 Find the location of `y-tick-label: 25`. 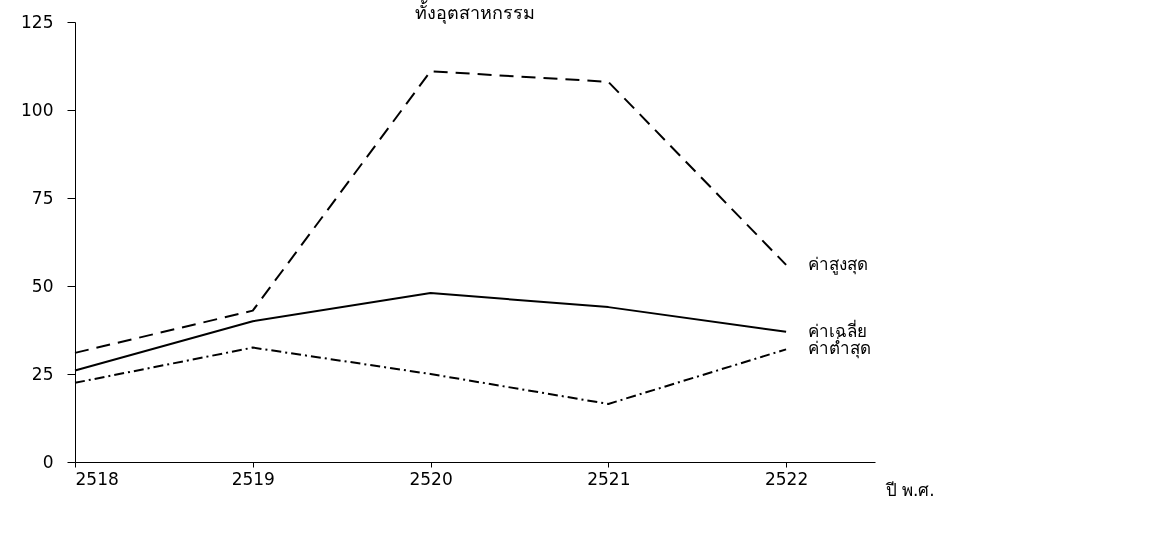

y-tick-label: 25 is located at coordinates (42, 373).